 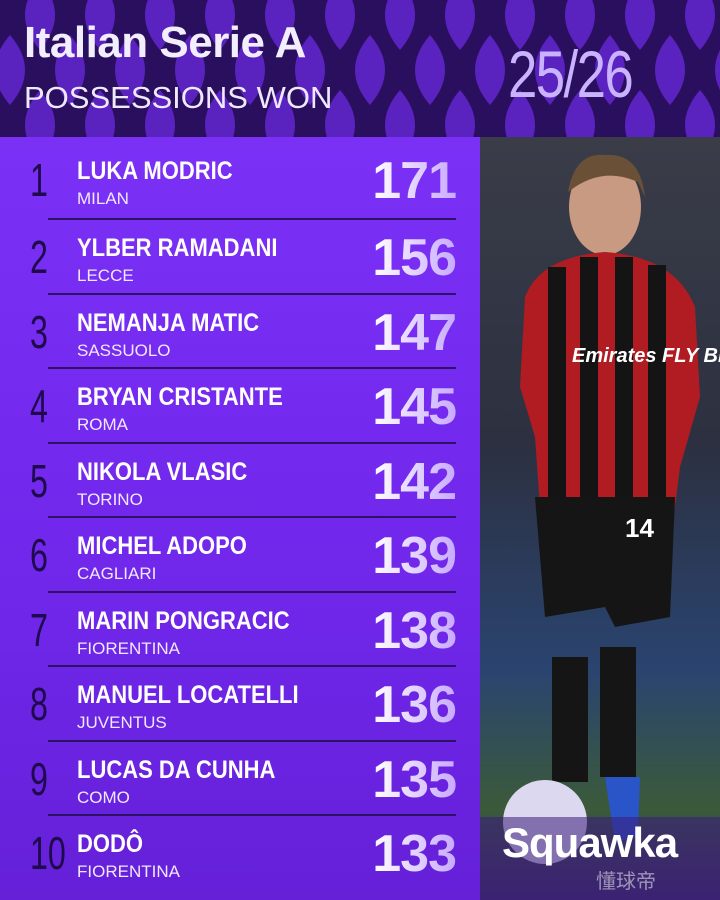 I want to click on season-label: 25/26, so click(x=571, y=74).